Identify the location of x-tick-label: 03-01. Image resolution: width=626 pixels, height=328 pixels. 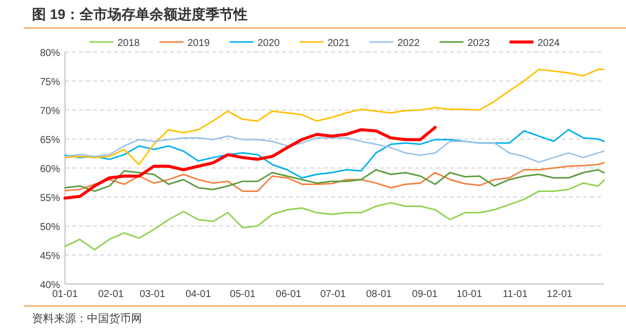
(153, 294).